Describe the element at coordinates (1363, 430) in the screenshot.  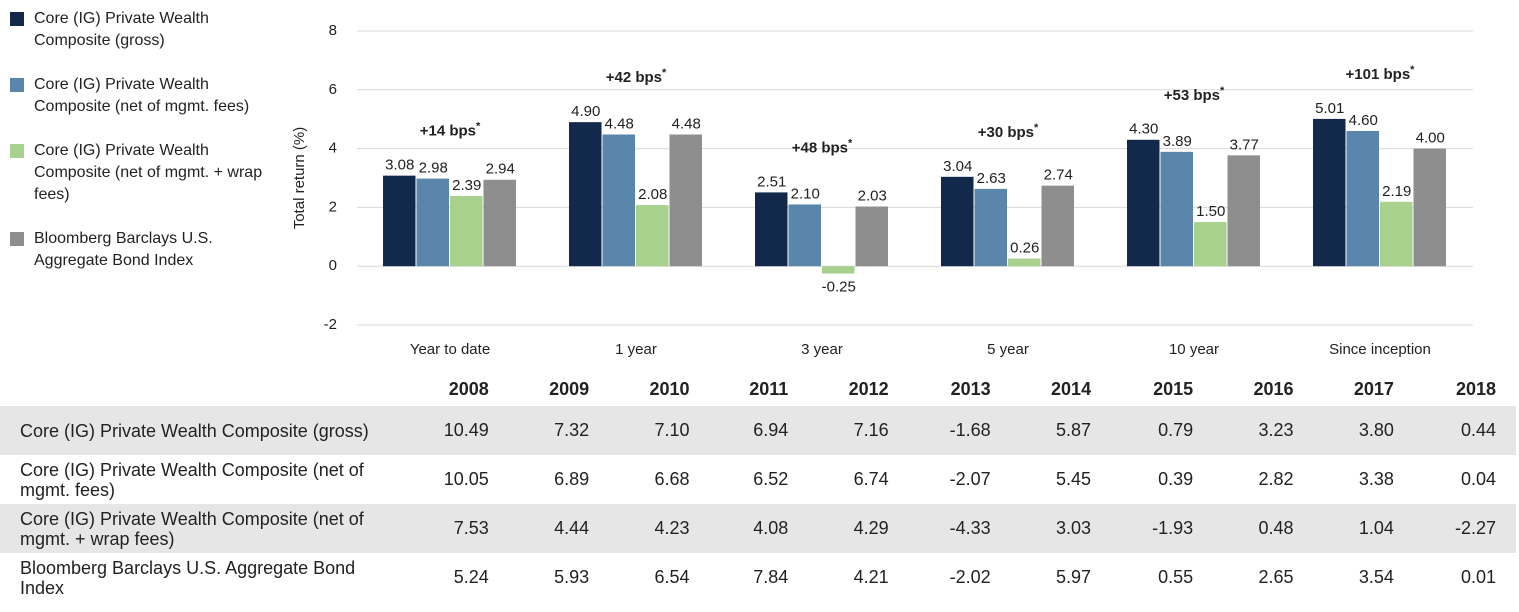
I see `cell: 3.80` at that location.